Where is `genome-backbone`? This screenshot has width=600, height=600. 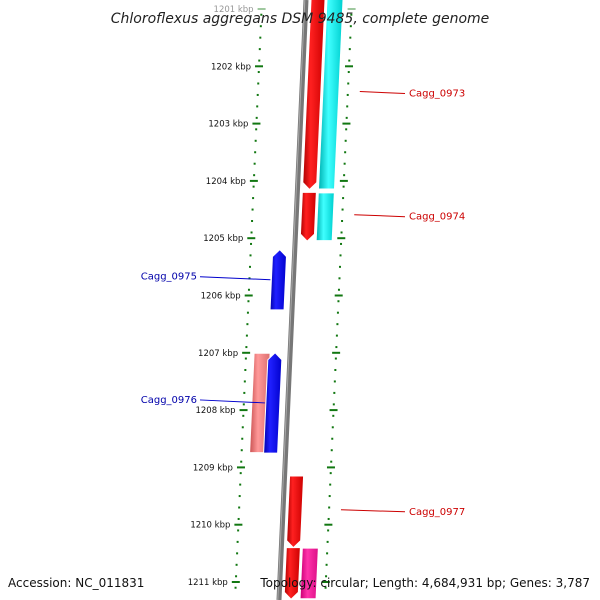 genome-backbone is located at coordinates (292, 300).